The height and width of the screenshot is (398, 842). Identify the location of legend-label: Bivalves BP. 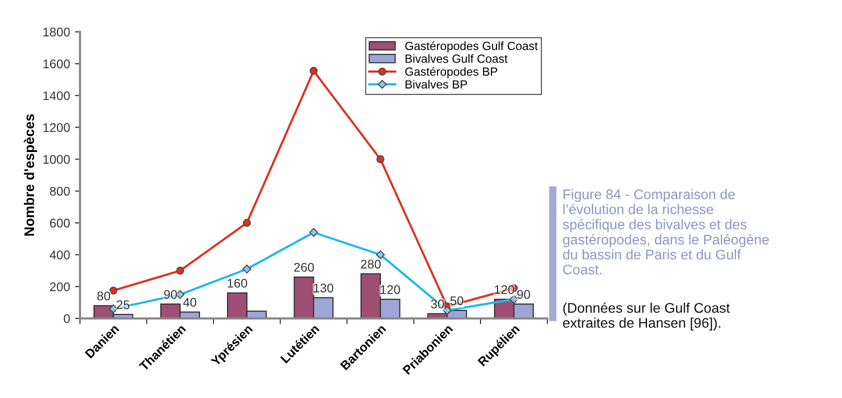
(437, 84).